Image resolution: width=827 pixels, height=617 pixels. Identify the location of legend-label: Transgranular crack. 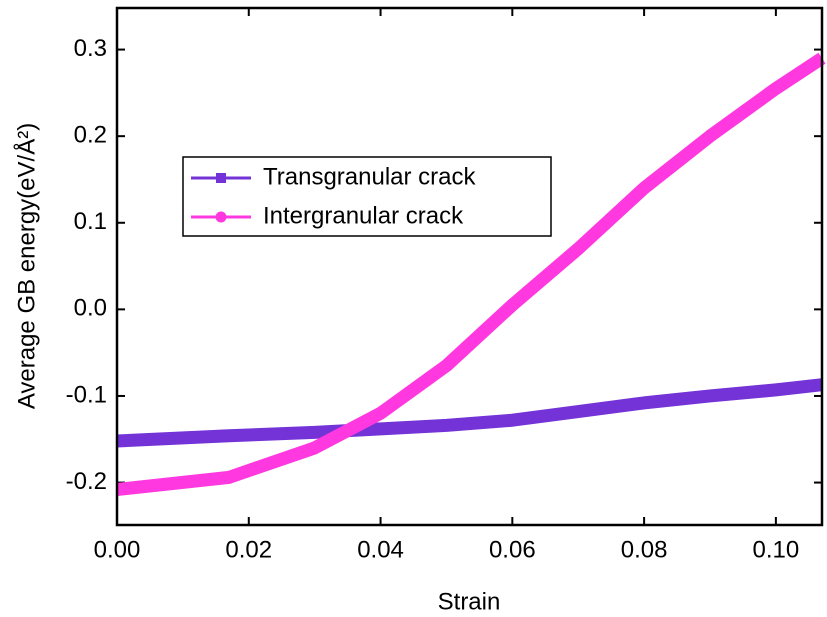
(370, 176).